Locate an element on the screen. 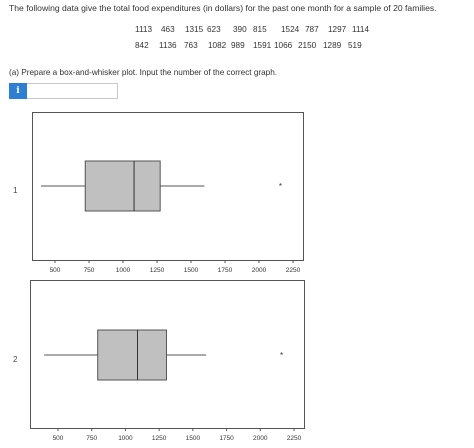 This screenshot has width=474, height=448. data-value: 815 is located at coordinates (260, 29).